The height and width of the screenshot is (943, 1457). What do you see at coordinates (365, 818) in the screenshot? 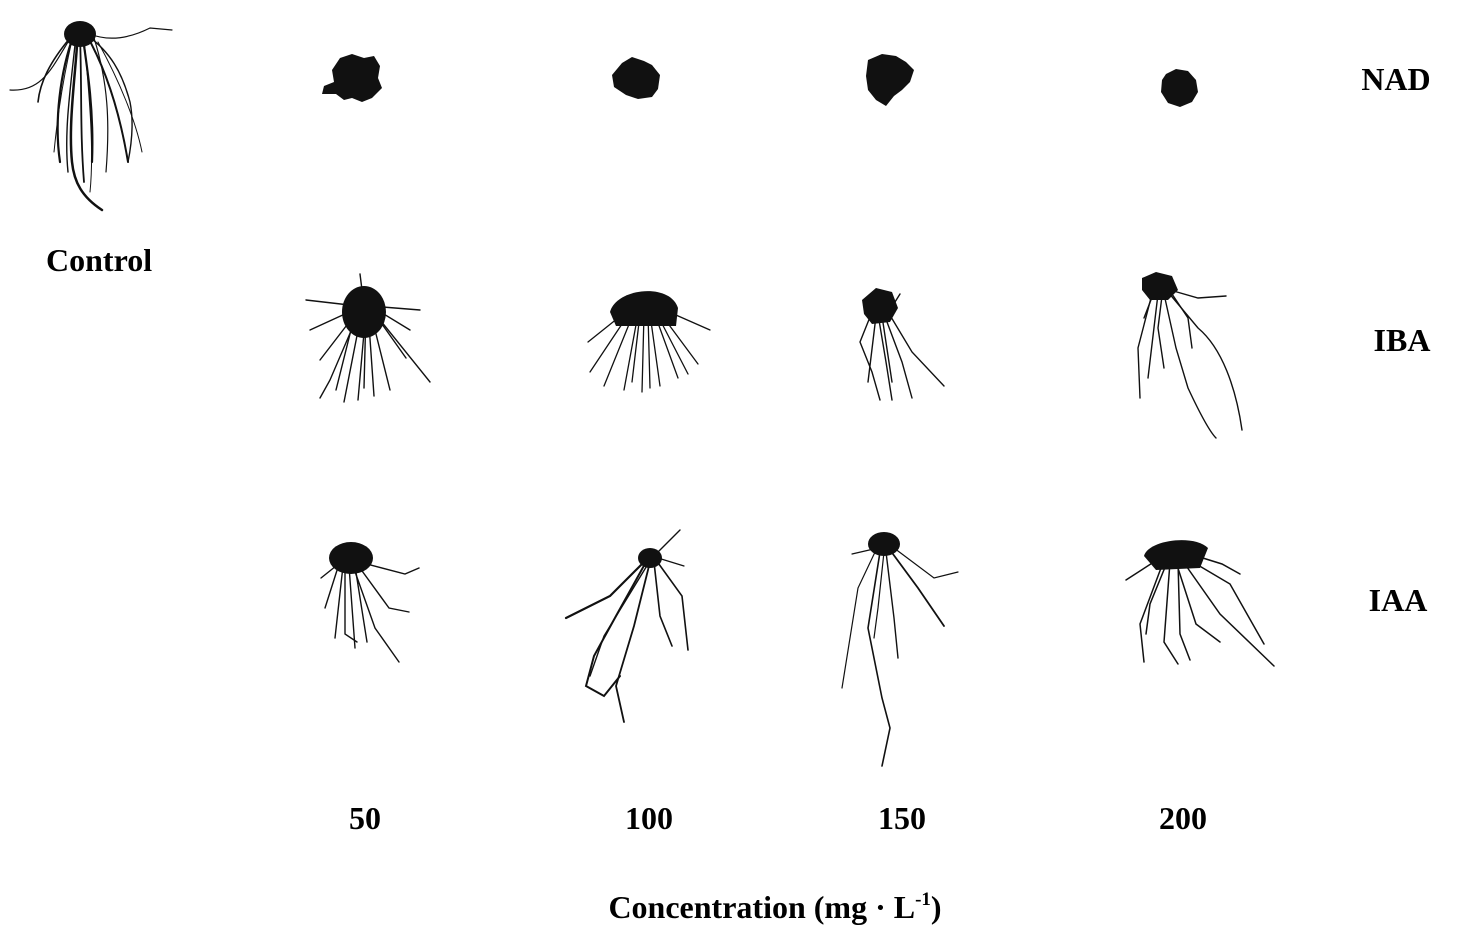
I see `concentration-label-50: 50` at bounding box center [365, 818].